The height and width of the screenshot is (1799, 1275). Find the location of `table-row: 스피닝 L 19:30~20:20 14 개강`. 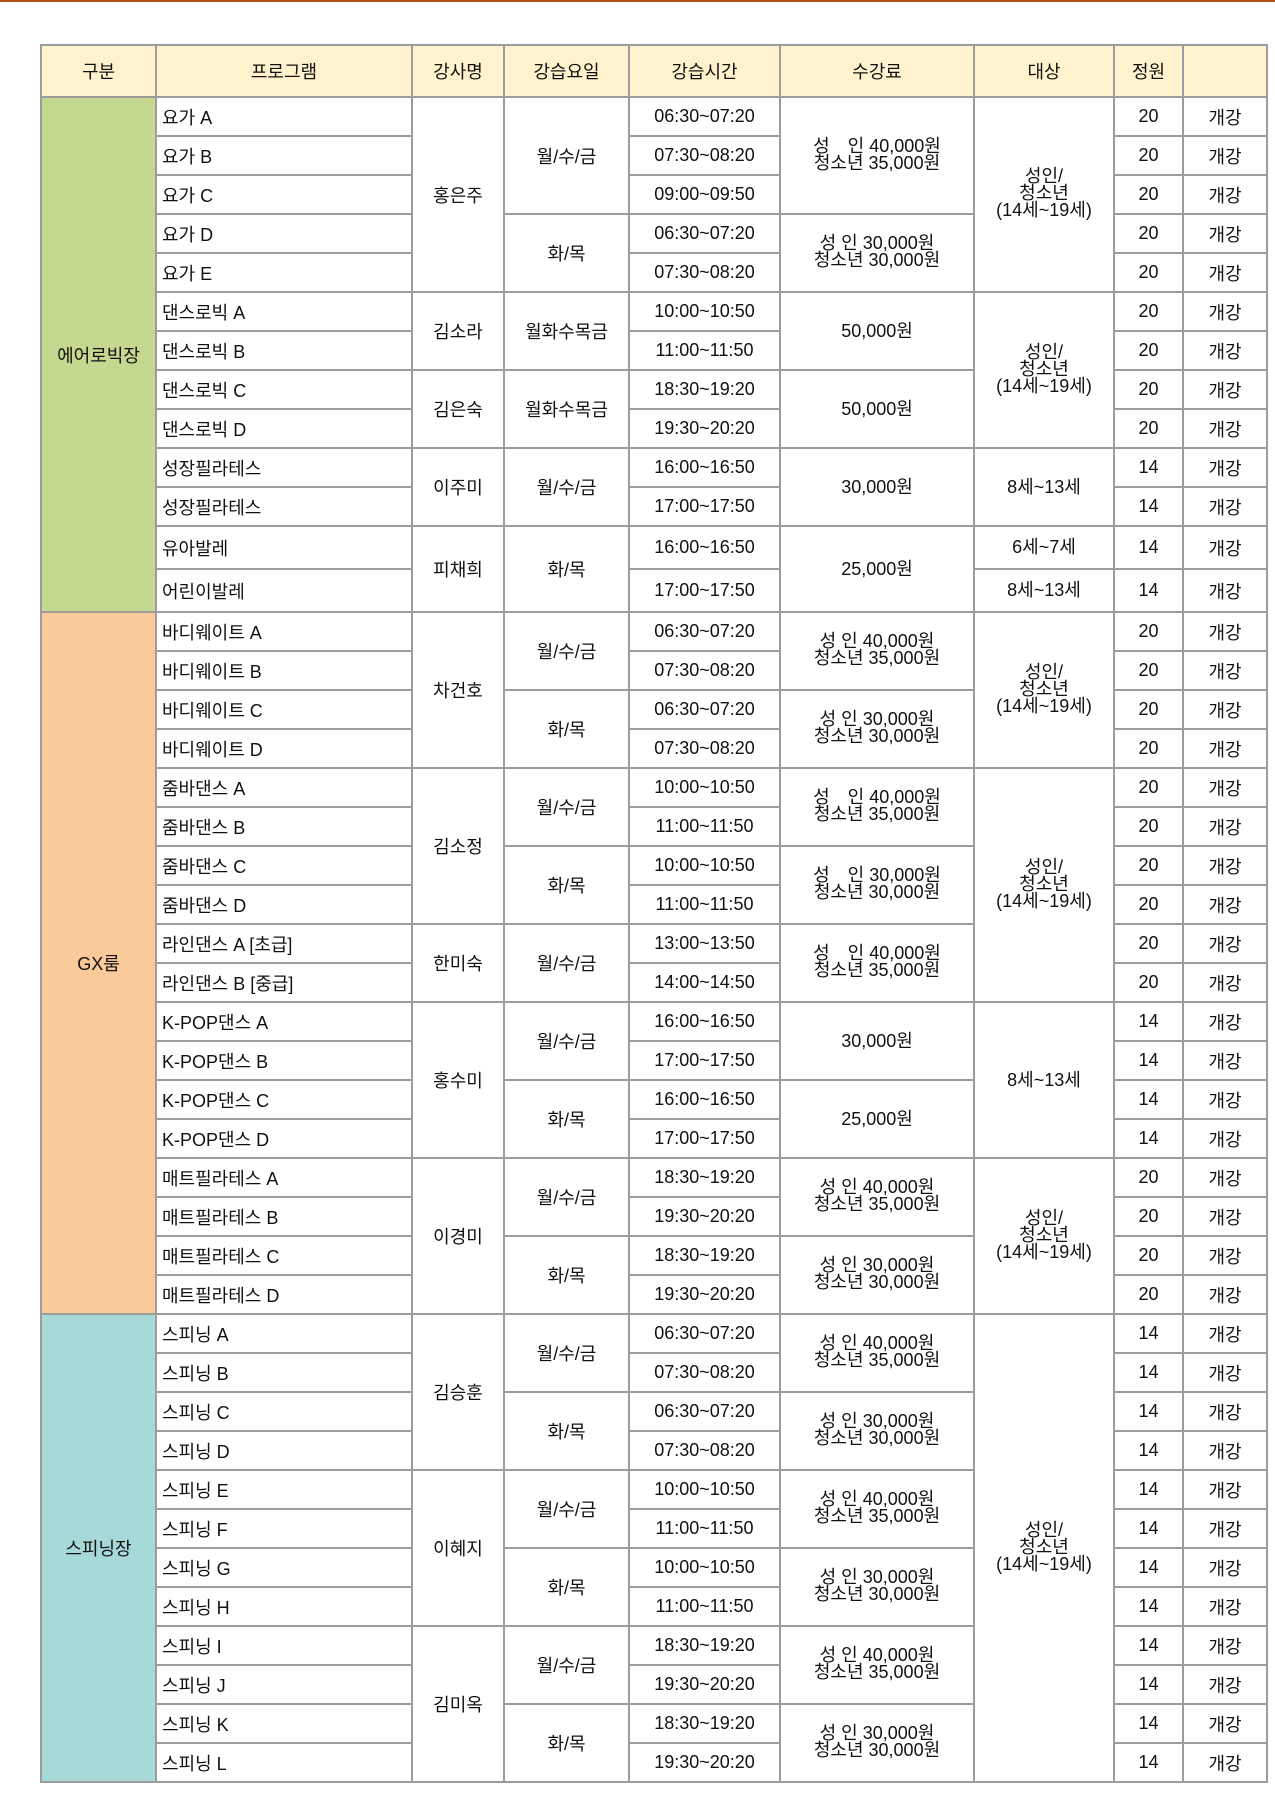

table-row: 스피닝 L 19:30~20:20 14 개강 is located at coordinates (654, 1762).